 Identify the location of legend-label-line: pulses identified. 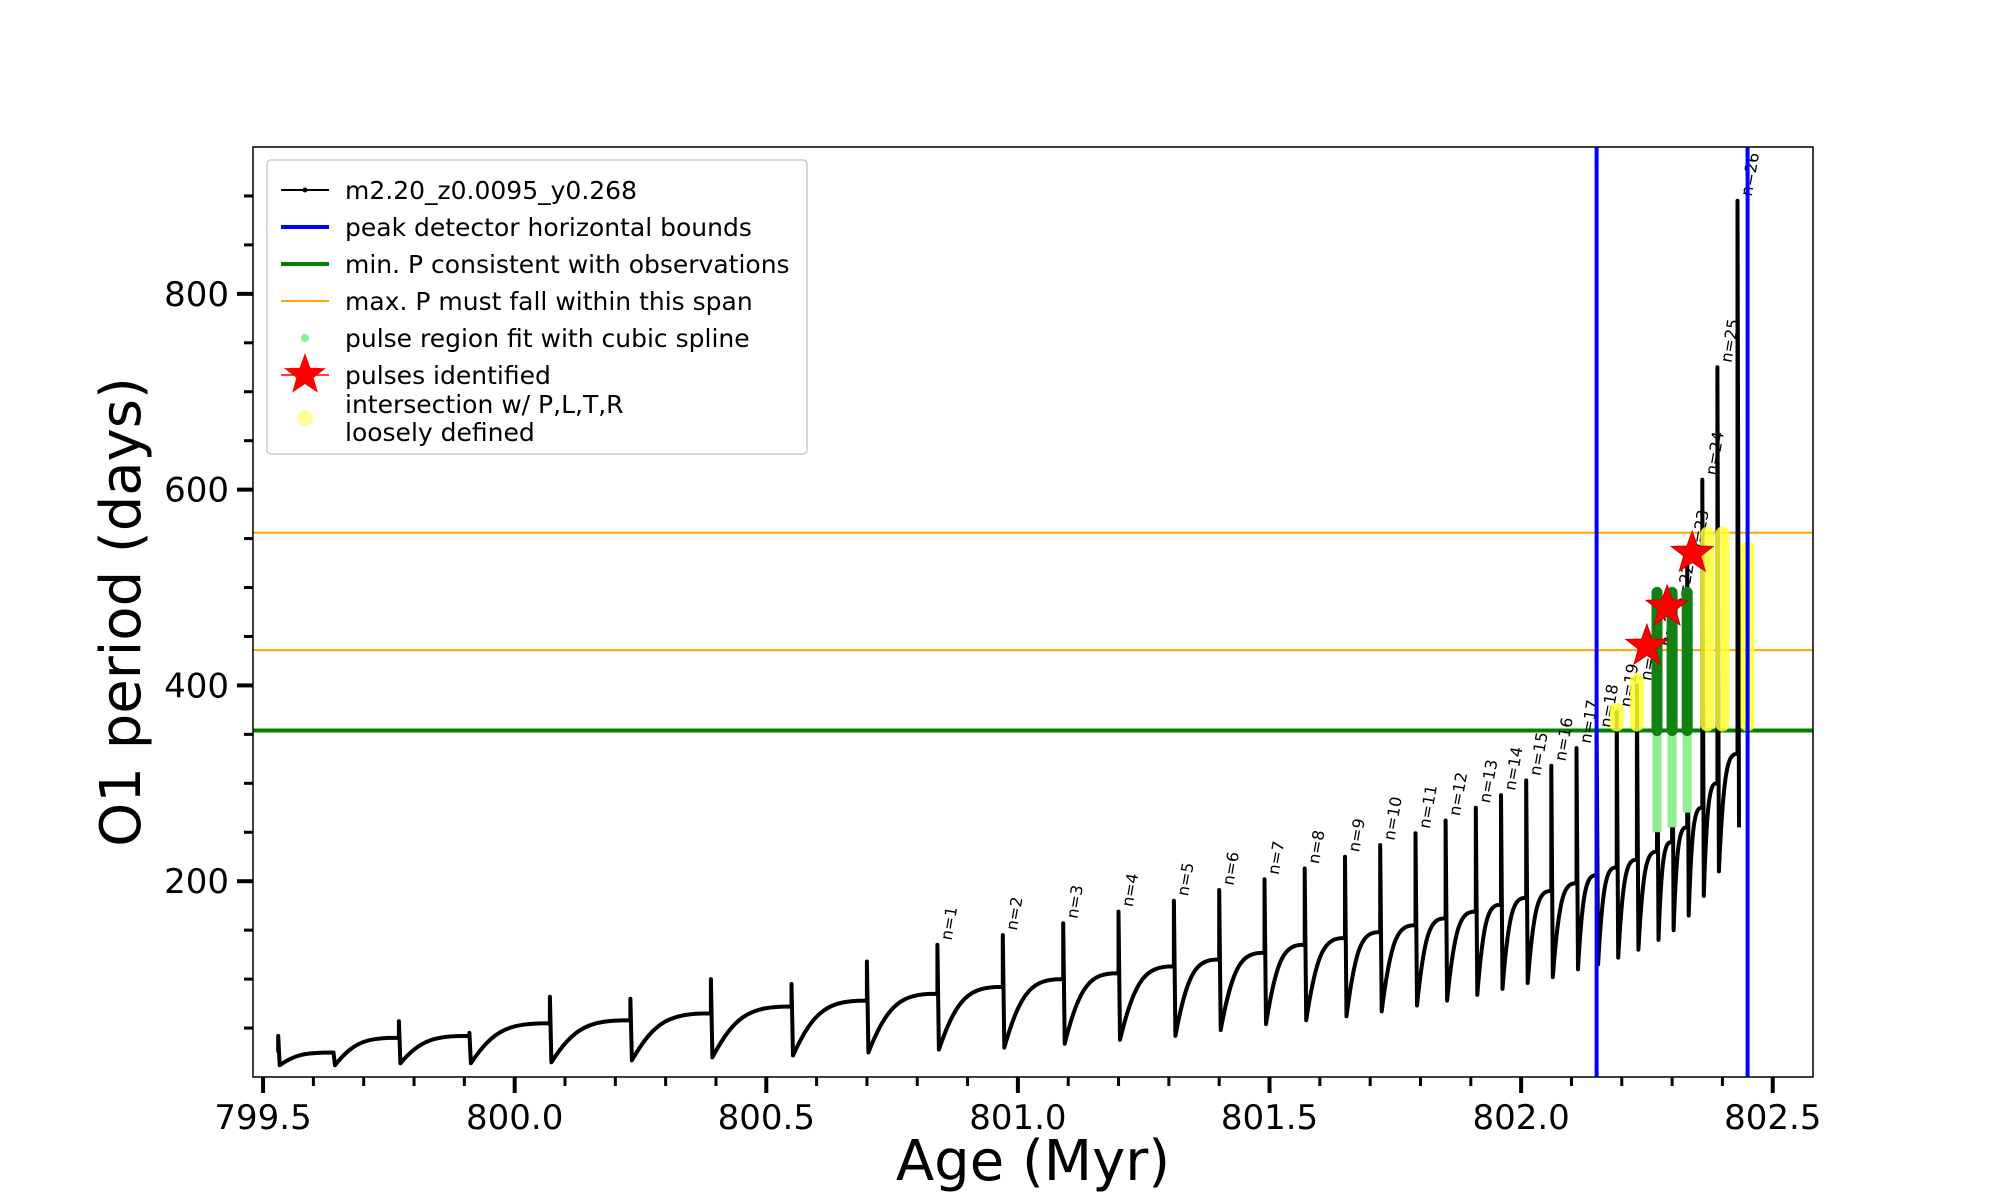
(448, 375).